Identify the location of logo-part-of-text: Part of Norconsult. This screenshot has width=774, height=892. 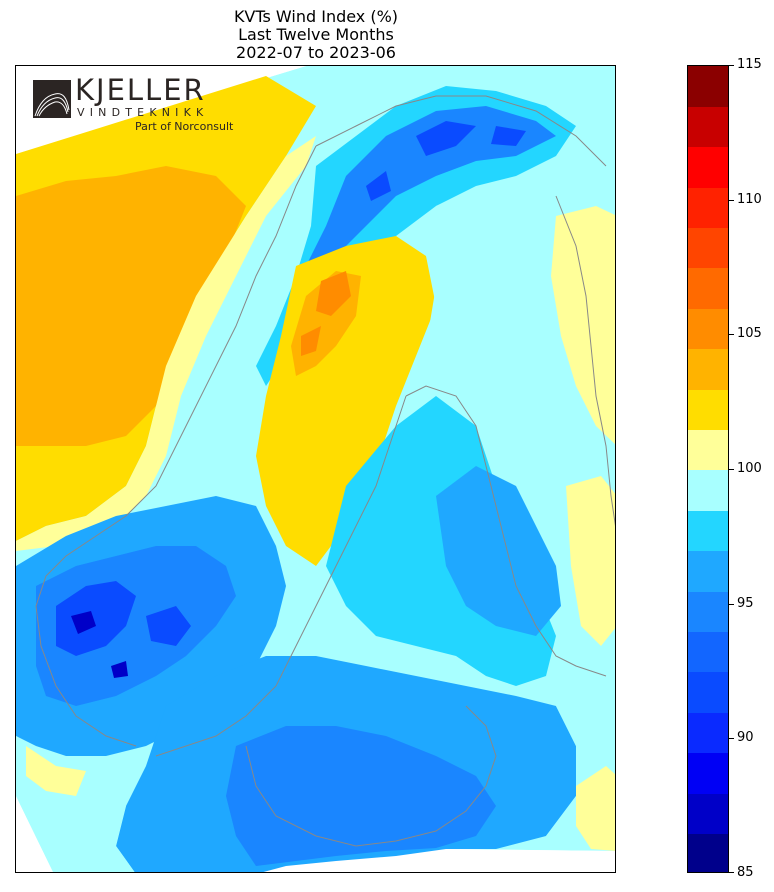
(184, 126).